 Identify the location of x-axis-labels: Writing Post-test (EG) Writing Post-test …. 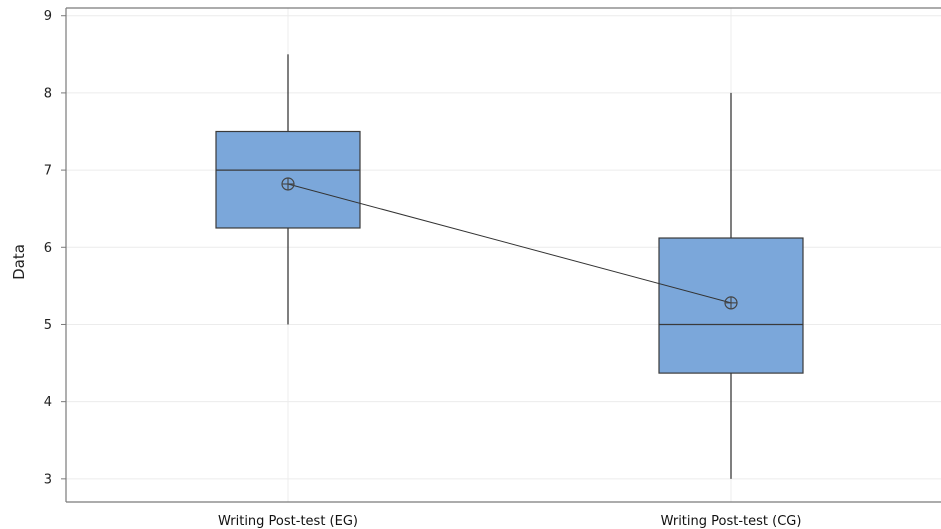
(509, 521).